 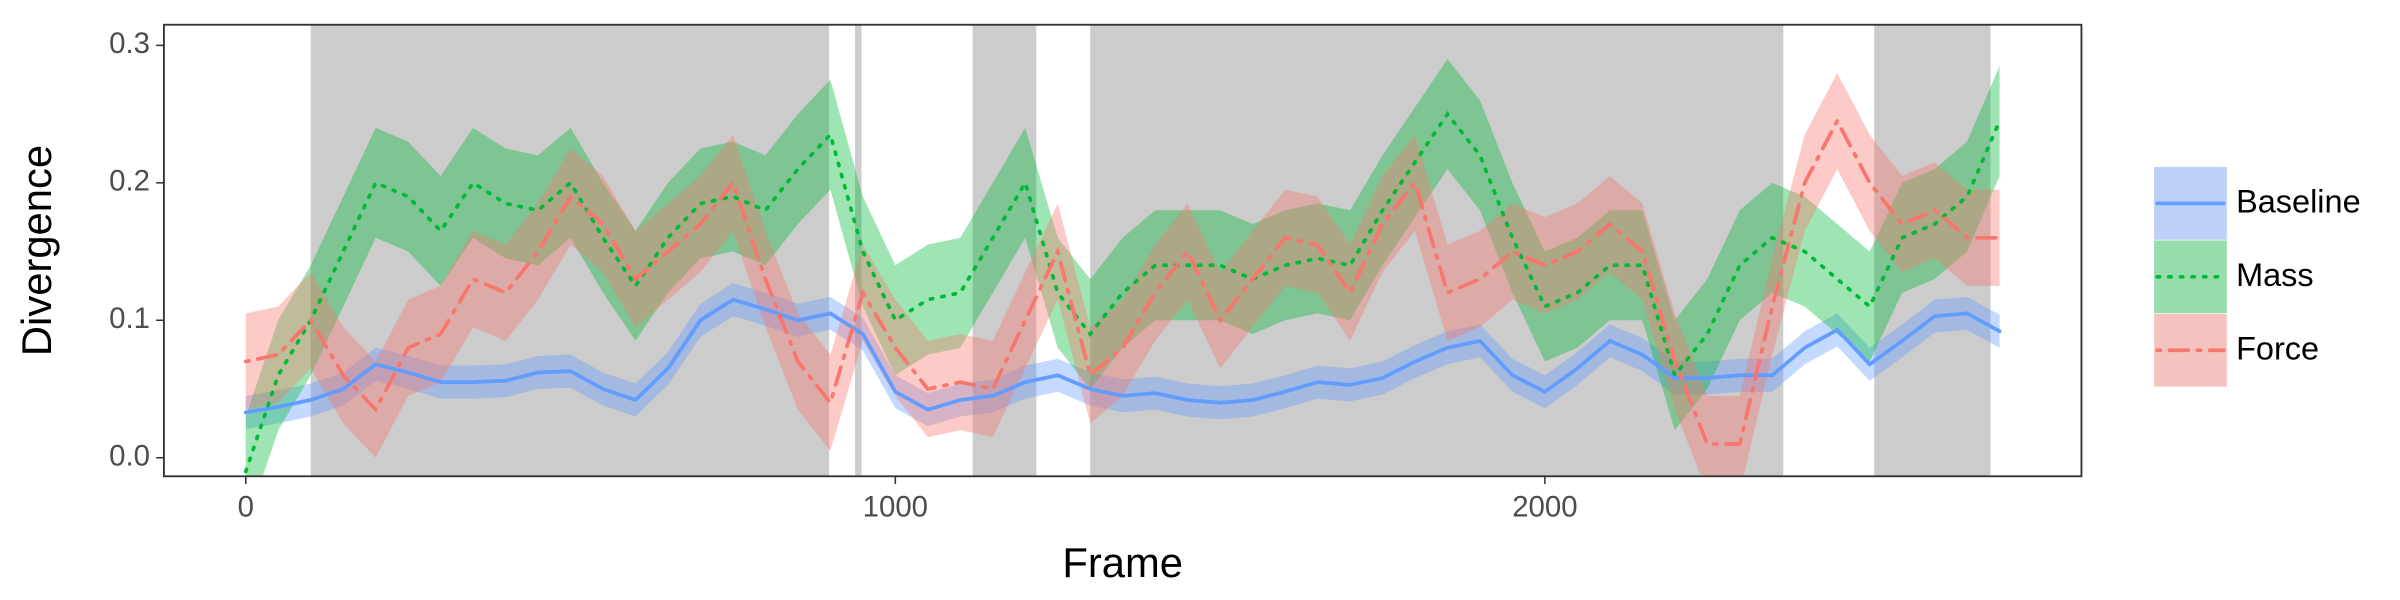 I want to click on y-axis-title: Divergence, so click(x=36, y=250).